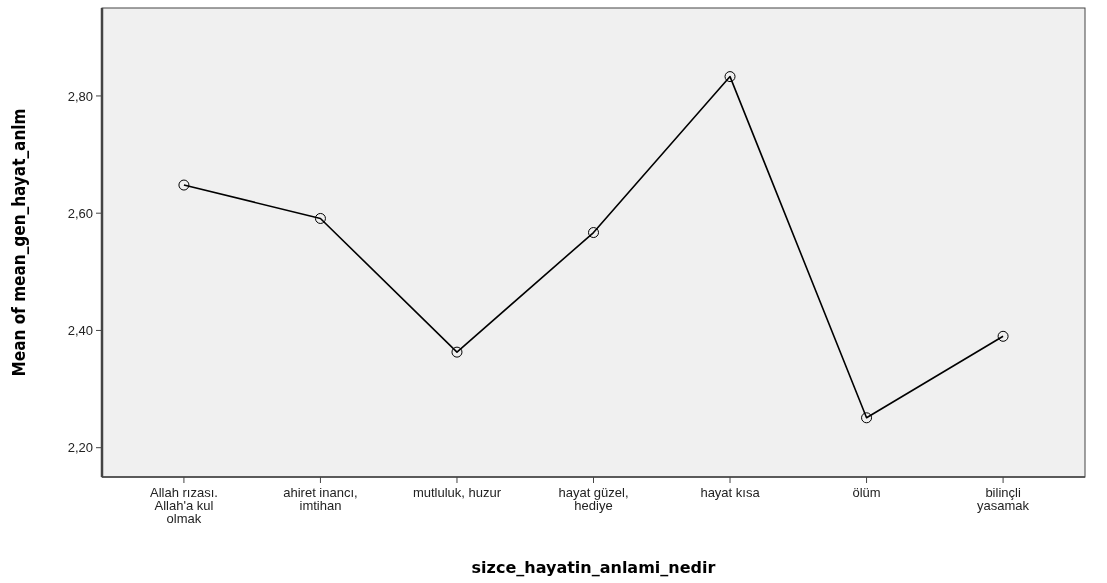 This screenshot has height=583, width=1107. I want to click on y-tick-label: 2,80, so click(80, 96).